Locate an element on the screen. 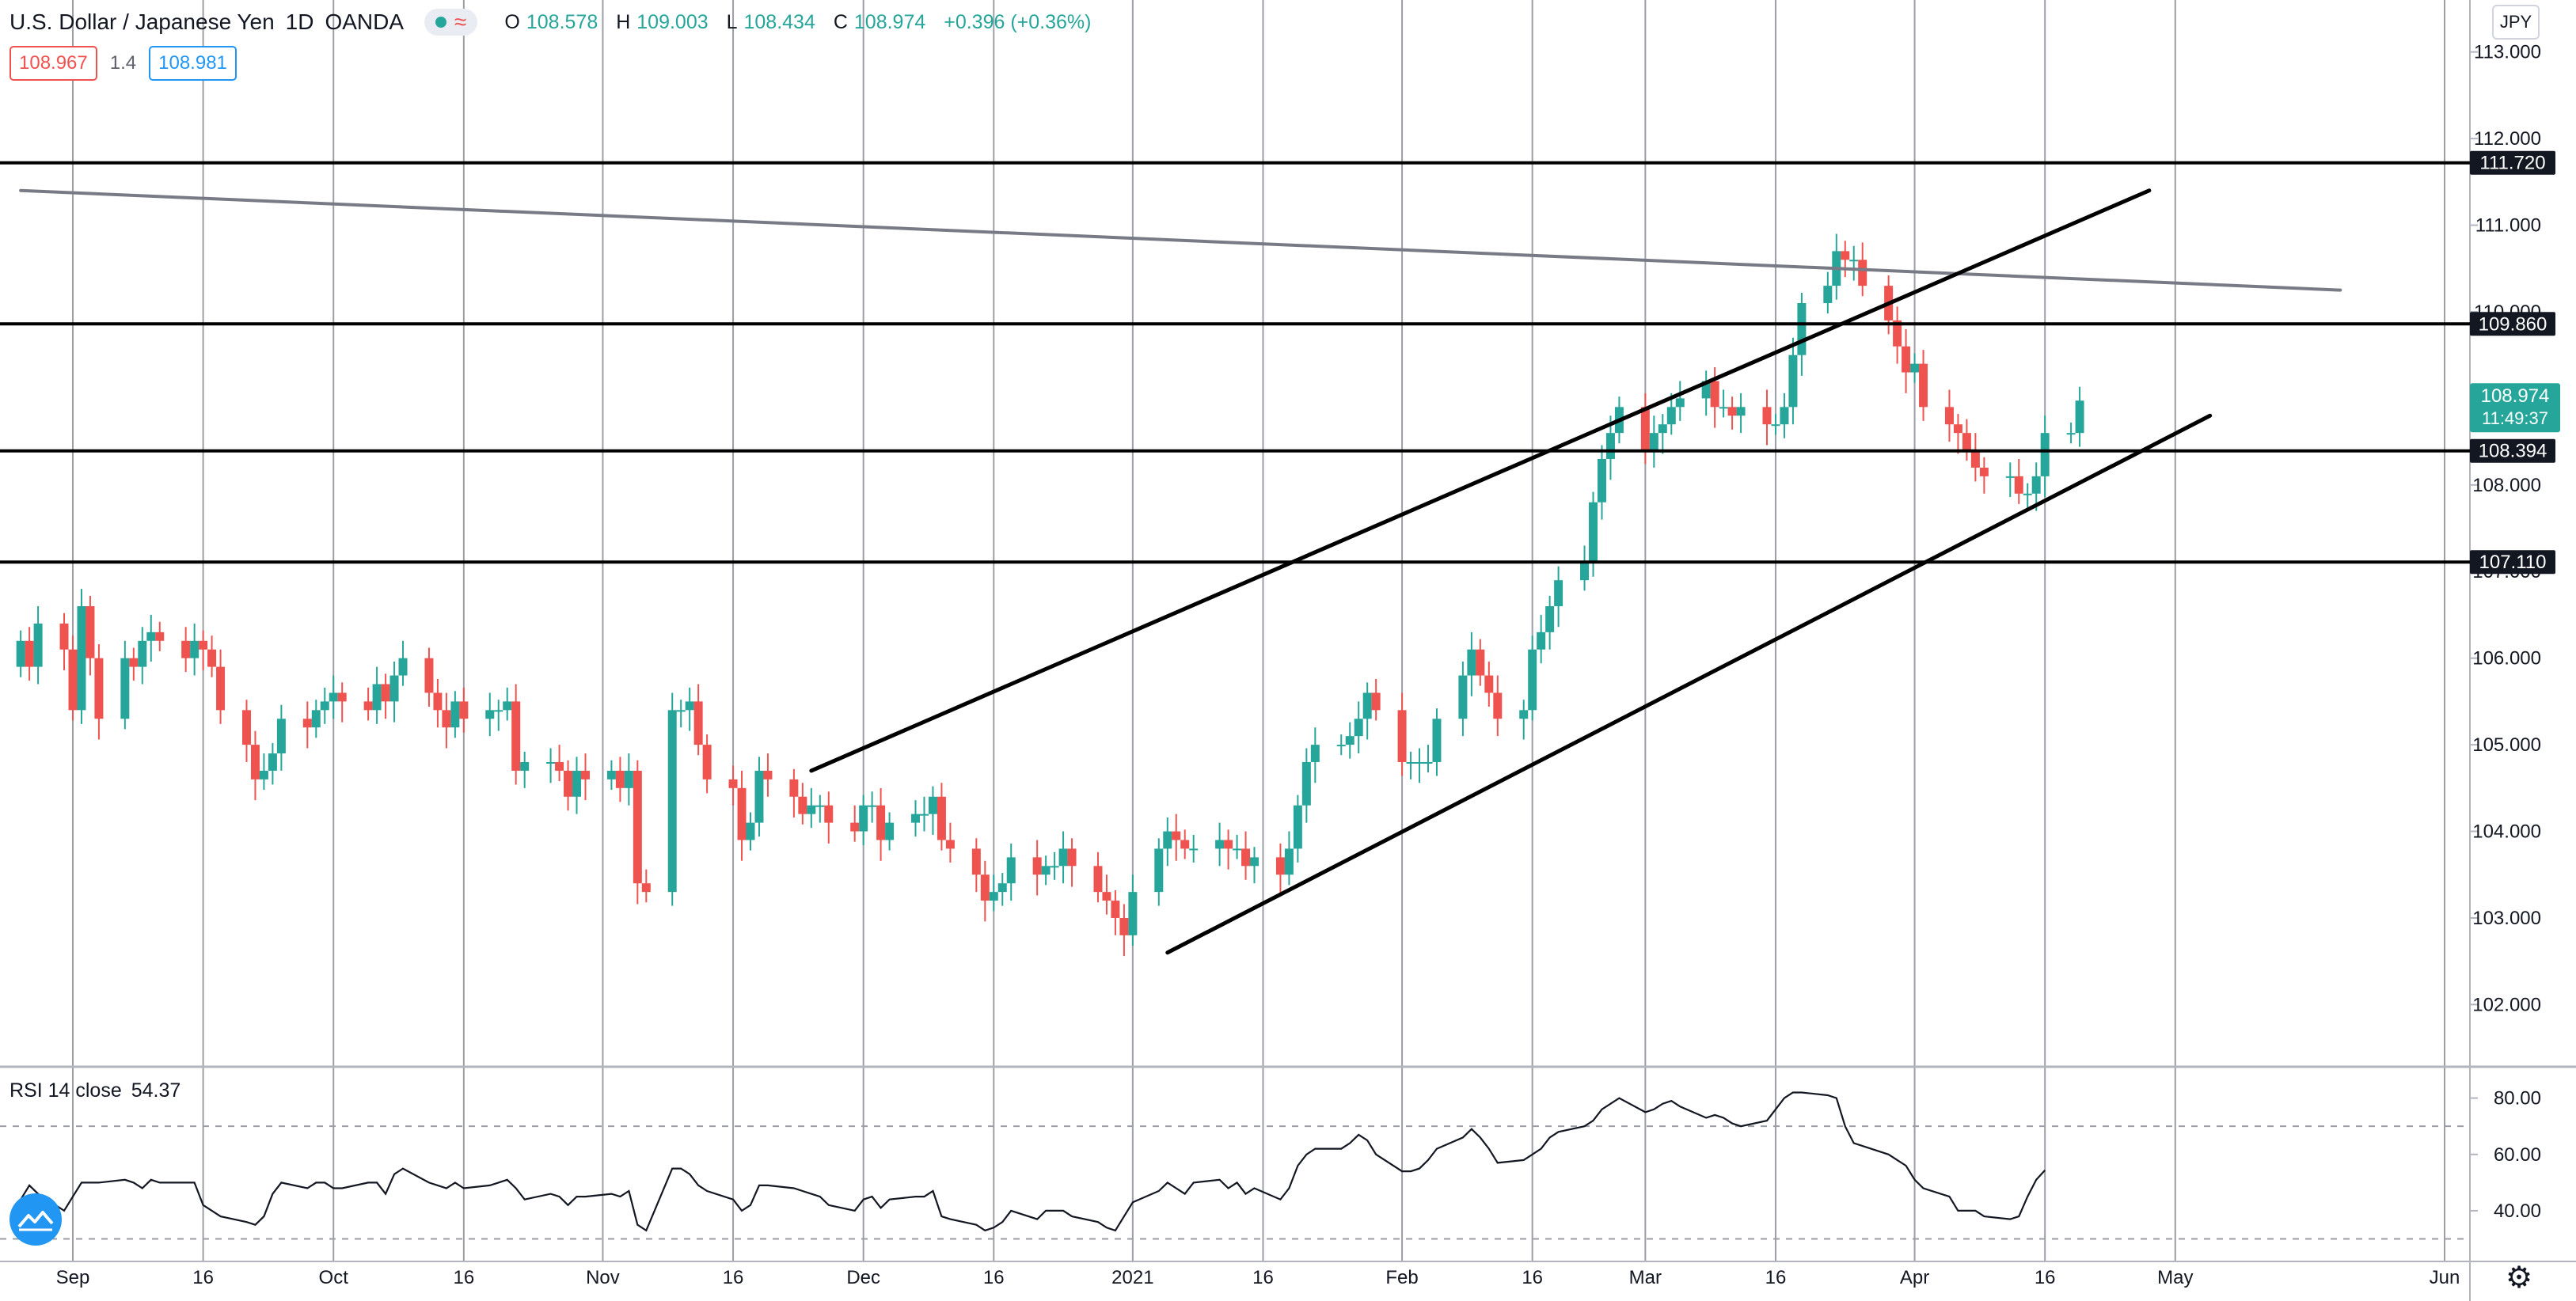 The width and height of the screenshot is (2576, 1301). visibility-toggle: ≈ is located at coordinates (451, 22).